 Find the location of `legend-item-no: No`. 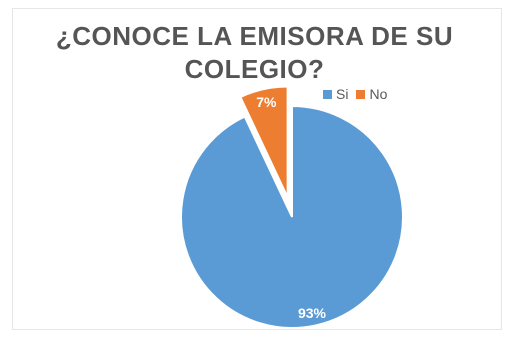

legend-item-no: No is located at coordinates (371, 94).